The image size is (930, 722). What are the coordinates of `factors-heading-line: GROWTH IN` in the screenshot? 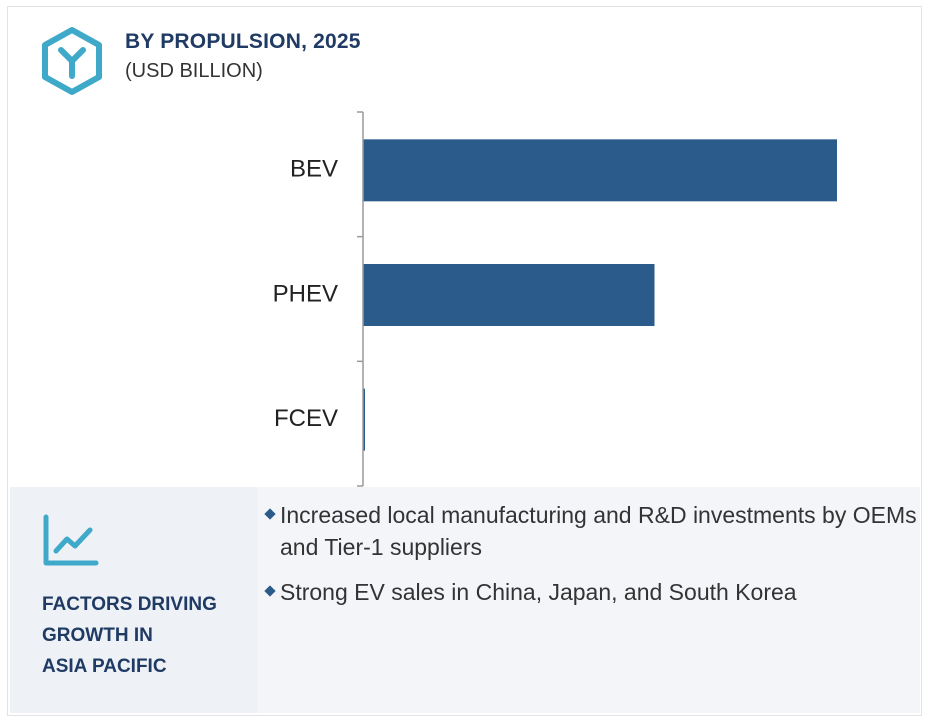 It's located at (97, 635).